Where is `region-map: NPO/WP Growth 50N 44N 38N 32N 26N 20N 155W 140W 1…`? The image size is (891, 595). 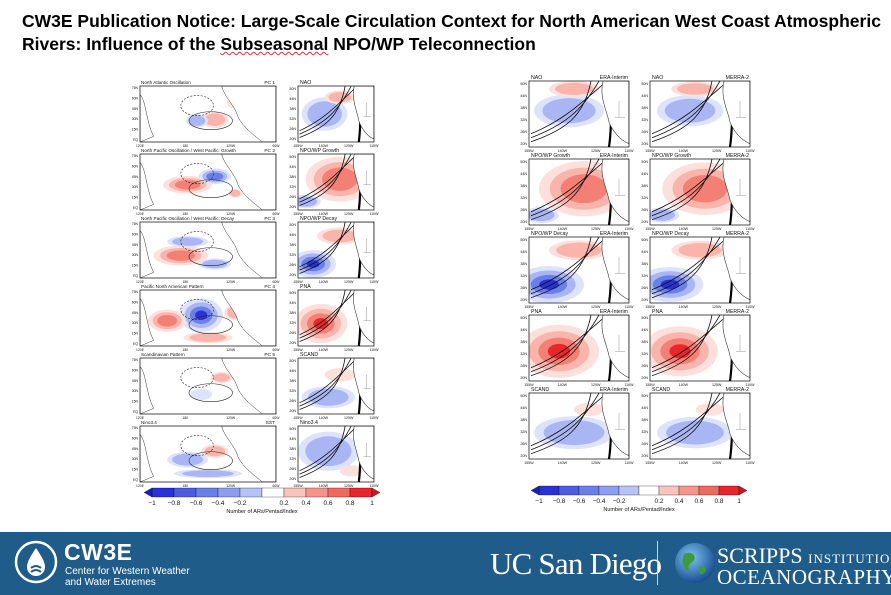 region-map: NPO/WP Growth 50N 44N 38N 32N 26N 20N 155W 140W 1… is located at coordinates (334, 182).